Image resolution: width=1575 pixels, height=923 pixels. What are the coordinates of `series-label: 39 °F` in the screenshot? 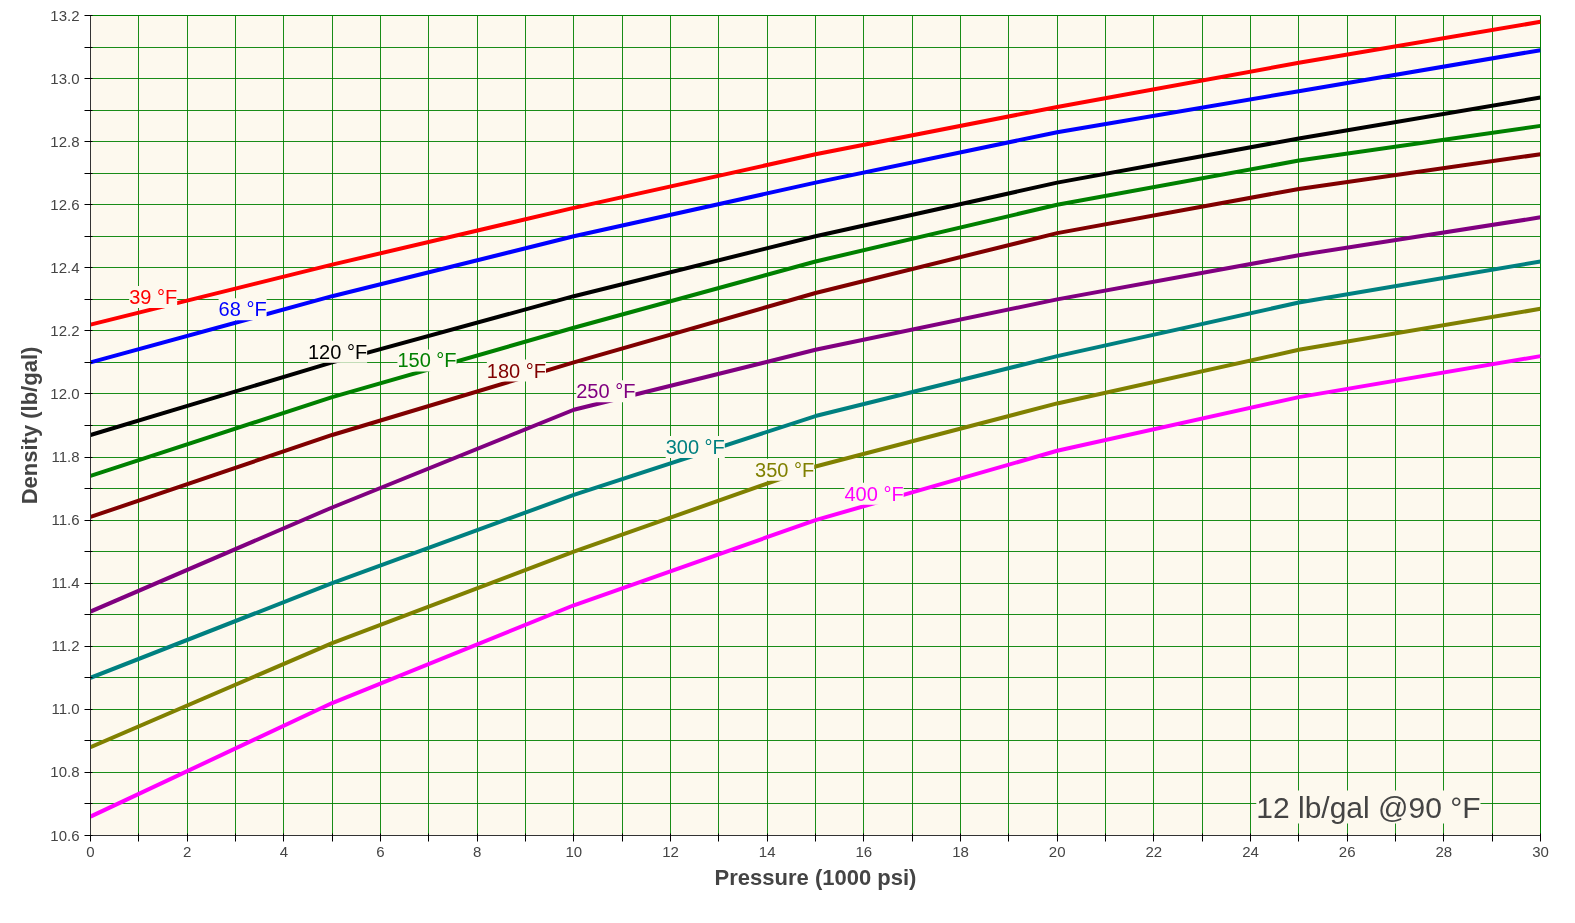 It's located at (153, 296).